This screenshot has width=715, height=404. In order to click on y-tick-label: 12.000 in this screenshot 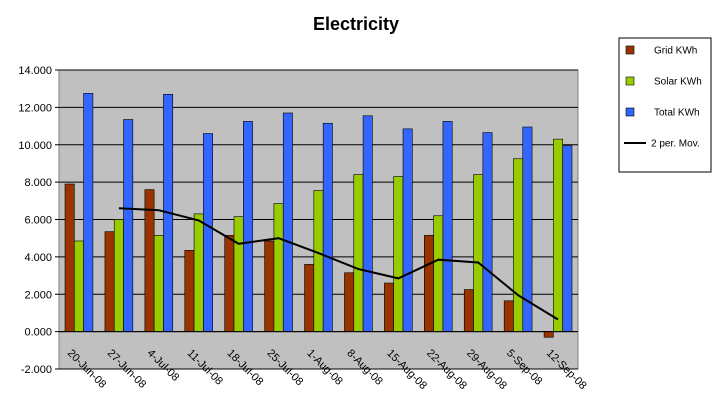, I will do `click(35, 108)`.